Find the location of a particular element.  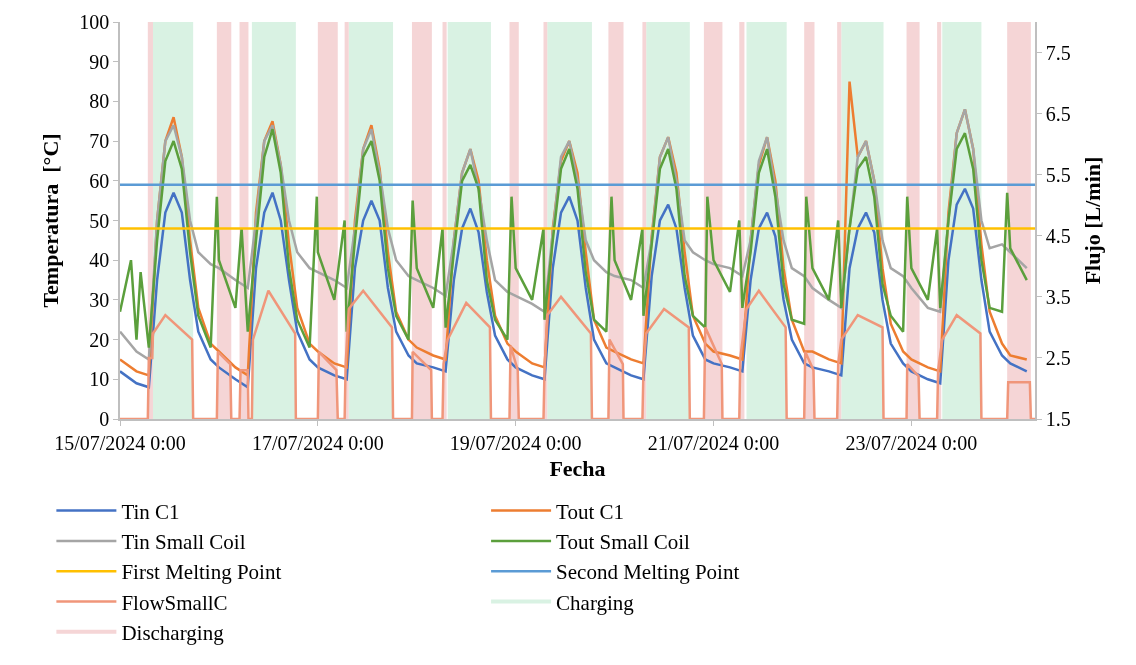

y2-tick-label: 4.5 is located at coordinates (1058, 235).